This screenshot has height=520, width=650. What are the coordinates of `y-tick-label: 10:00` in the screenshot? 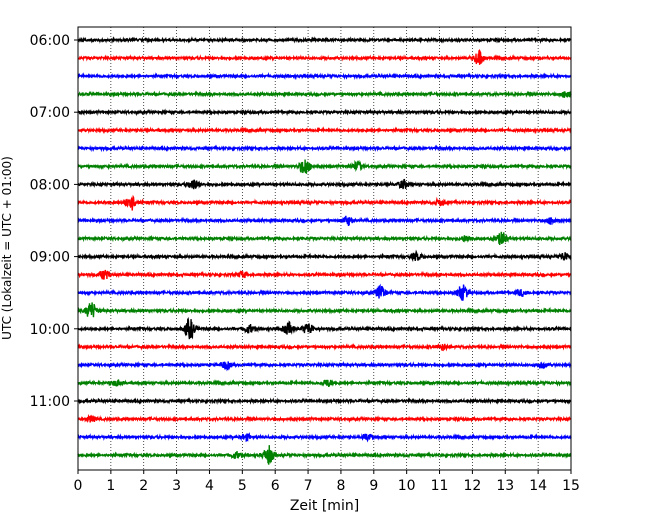 It's located at (50, 330).